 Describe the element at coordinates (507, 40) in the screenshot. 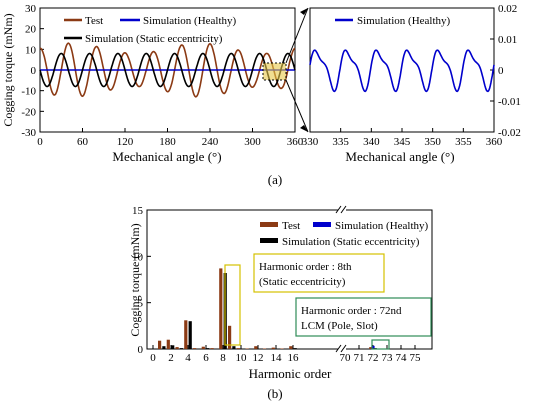

I see `a-right-y-tick-label: 0.01` at that location.